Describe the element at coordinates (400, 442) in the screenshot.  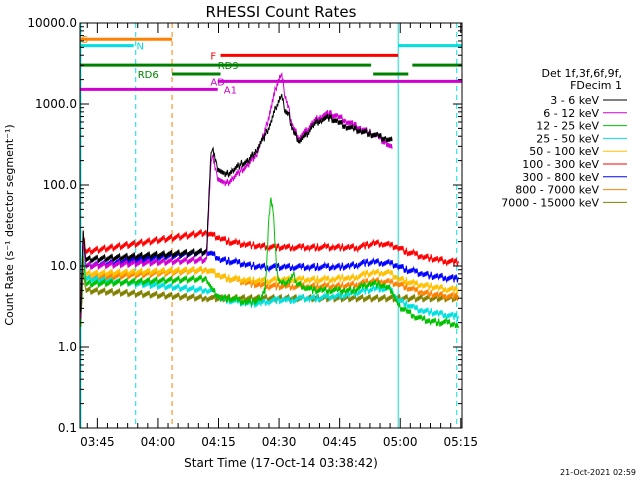
I see `x-tick-label: 05:00` at that location.